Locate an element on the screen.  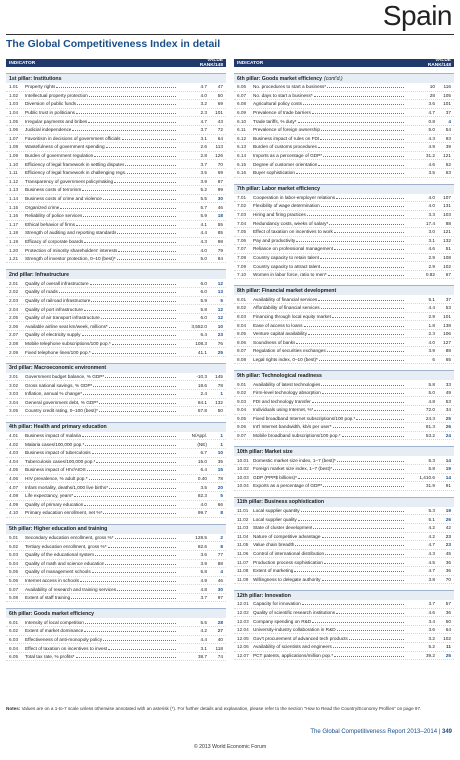
indicator-number: 1.10 is located at coordinates (14, 164).